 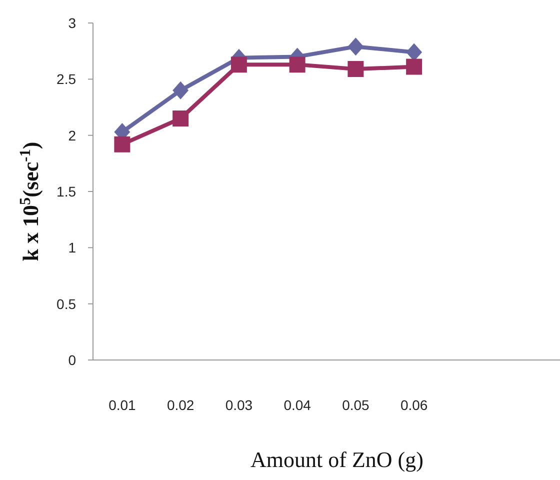 What do you see at coordinates (66, 304) in the screenshot?
I see `y-tick-label: 0.5` at bounding box center [66, 304].